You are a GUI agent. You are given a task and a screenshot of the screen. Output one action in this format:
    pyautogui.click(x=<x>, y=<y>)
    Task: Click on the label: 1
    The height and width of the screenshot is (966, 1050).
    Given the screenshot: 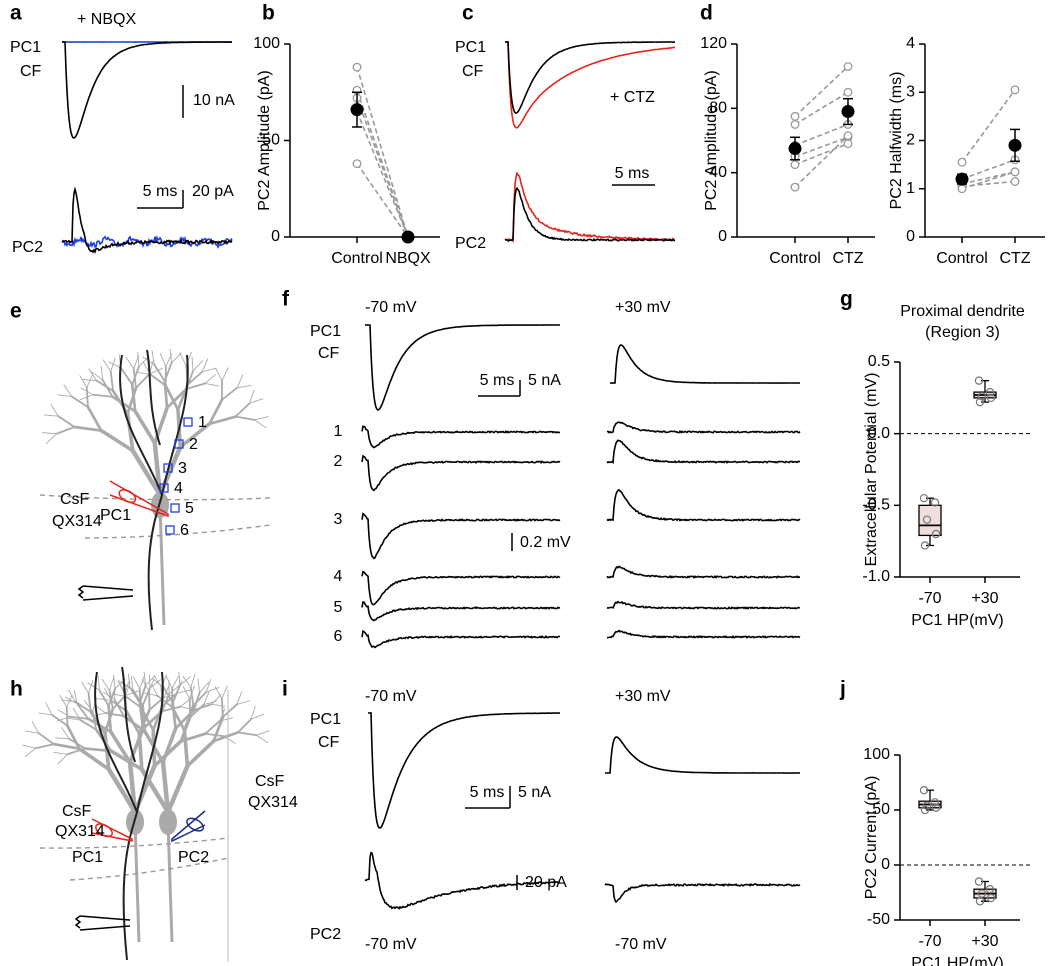 What is the action you would take?
    pyautogui.click(x=338, y=431)
    